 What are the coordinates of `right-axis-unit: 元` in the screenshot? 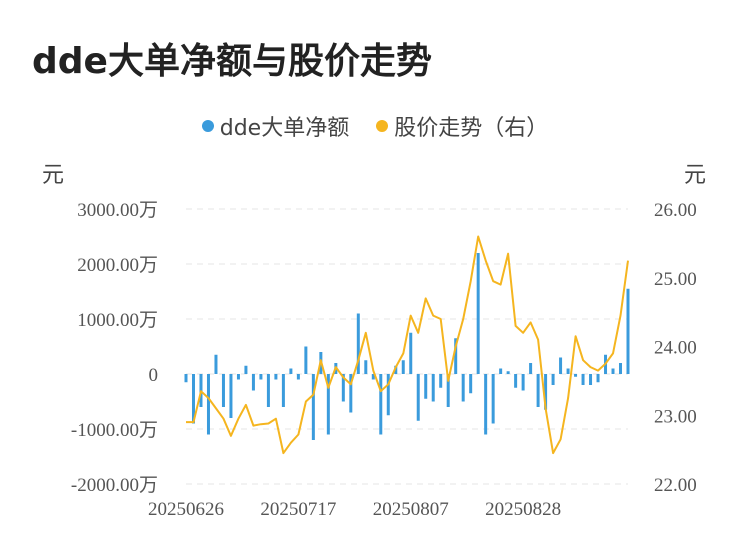 It's located at (695, 175).